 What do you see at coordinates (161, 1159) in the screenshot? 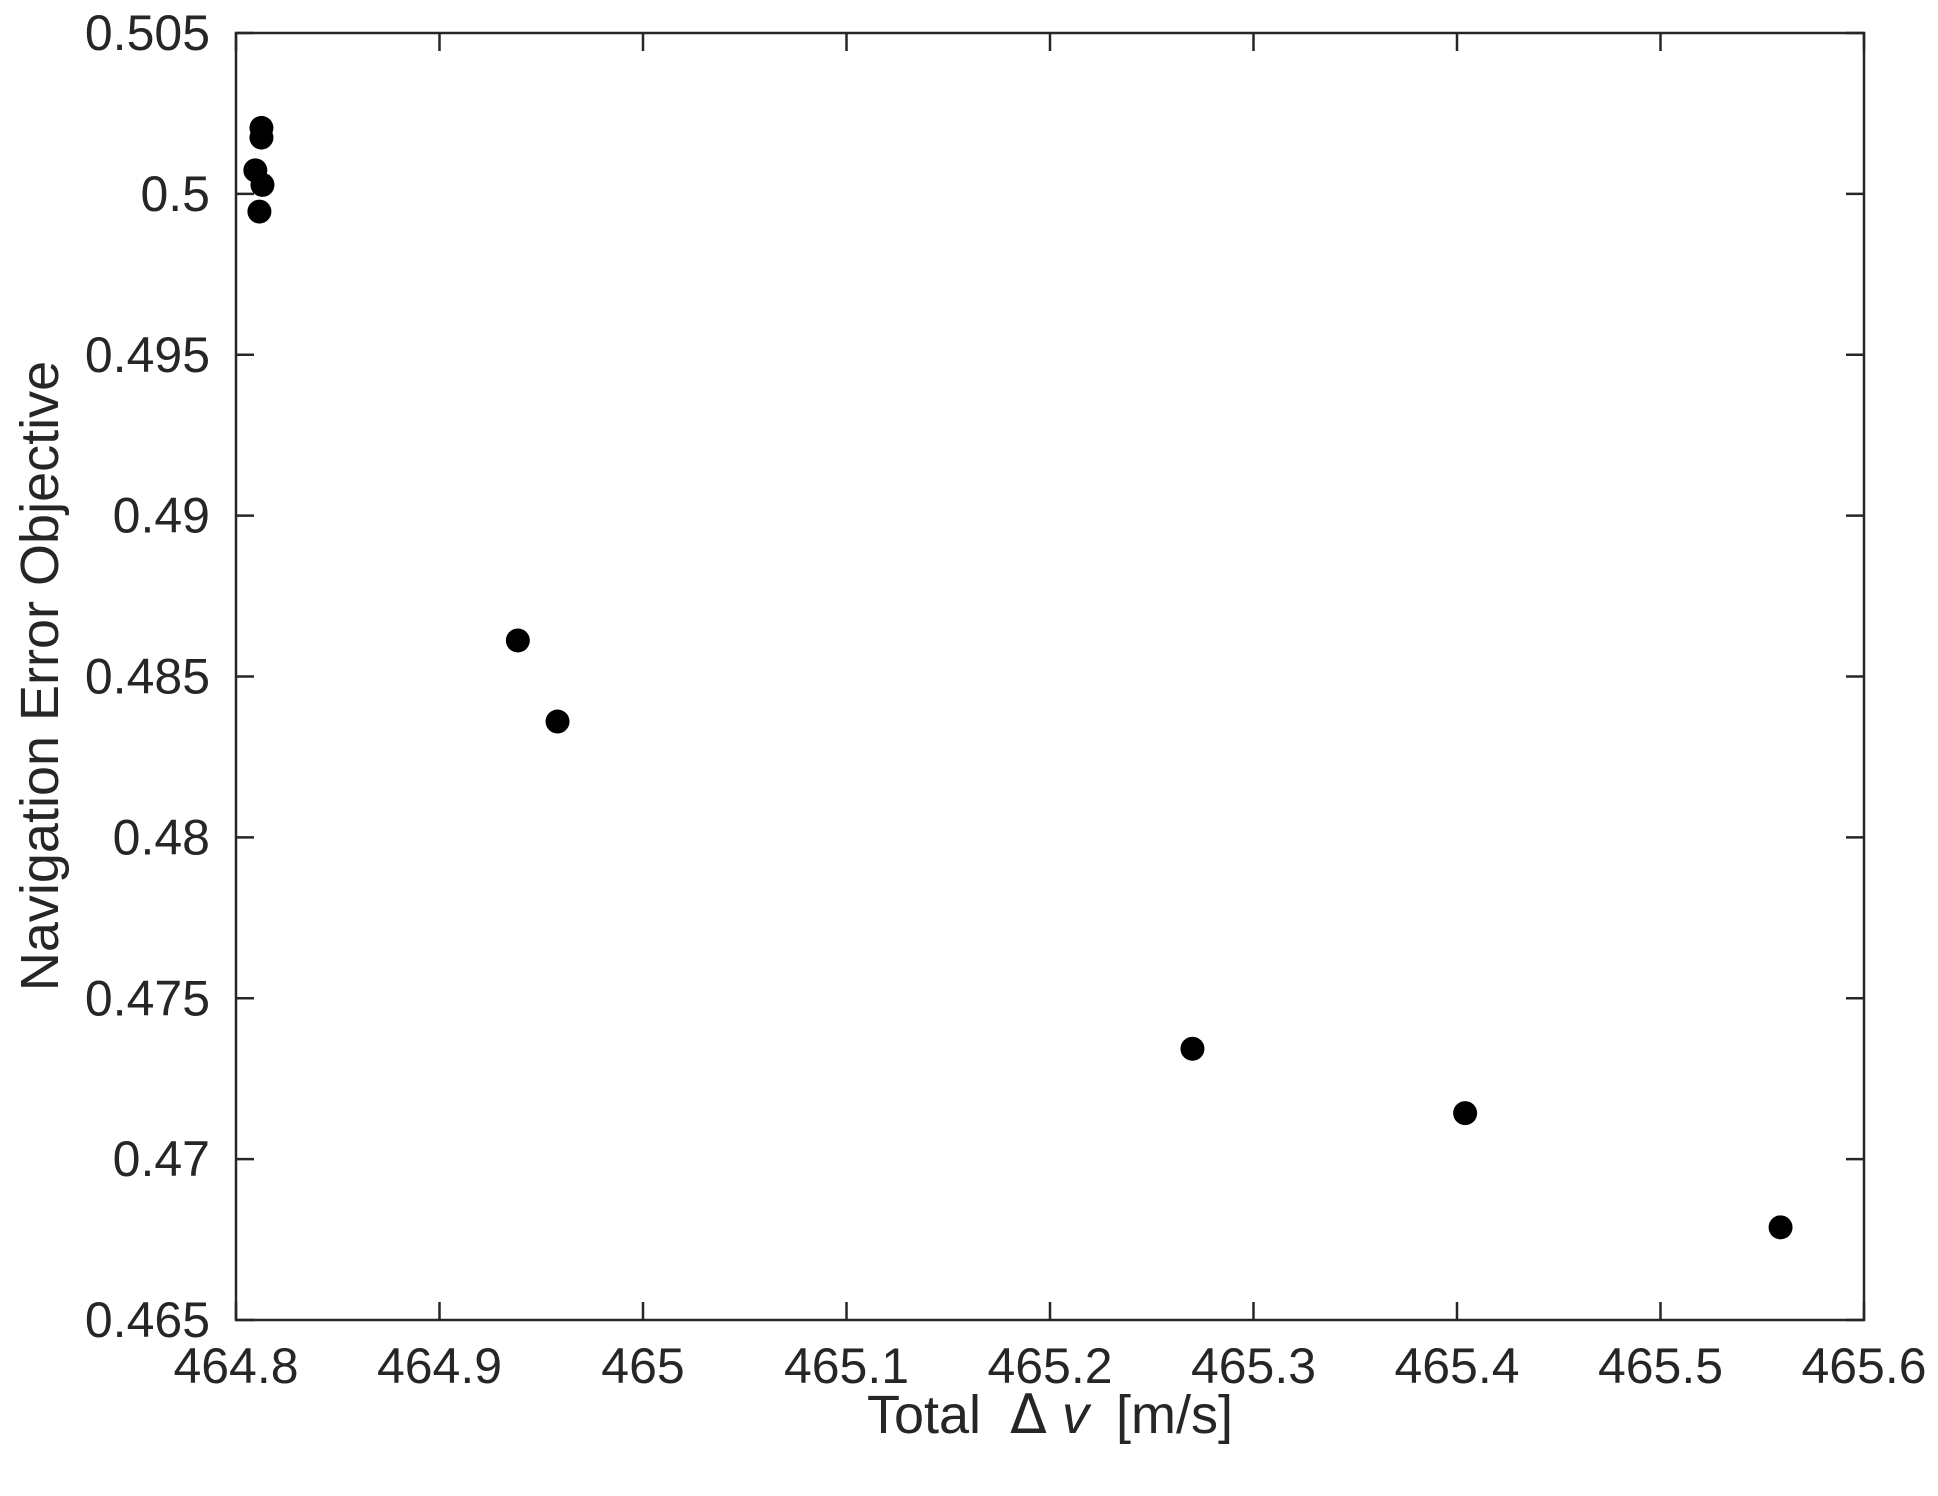
I see `y-tick-label: 0.47` at bounding box center [161, 1159].